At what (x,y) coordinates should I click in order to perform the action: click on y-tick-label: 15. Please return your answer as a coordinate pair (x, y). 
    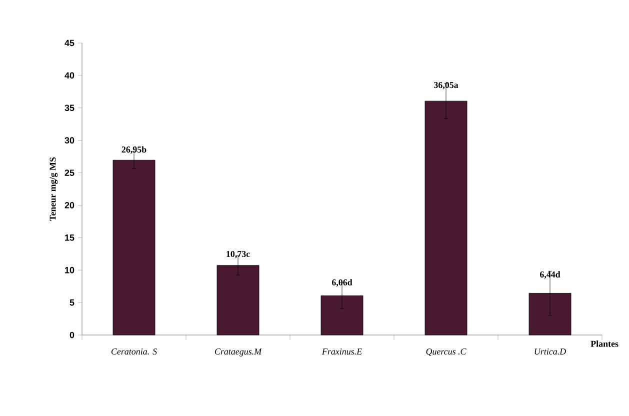
    Looking at the image, I should click on (69, 237).